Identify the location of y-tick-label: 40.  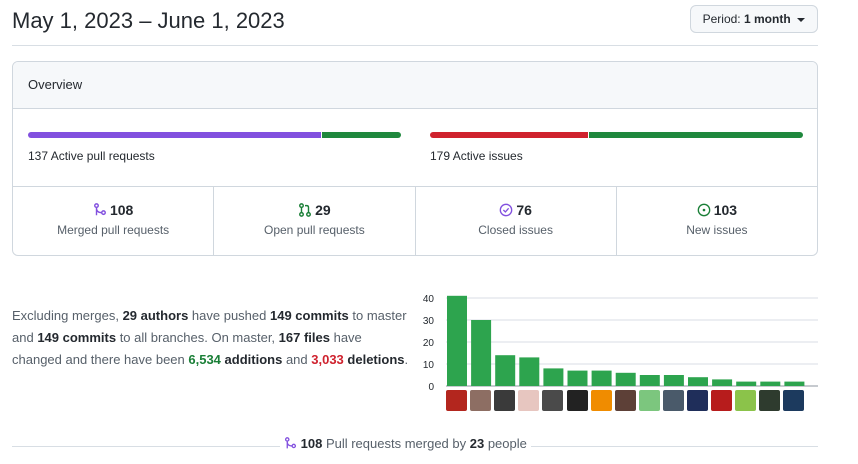
(429, 299).